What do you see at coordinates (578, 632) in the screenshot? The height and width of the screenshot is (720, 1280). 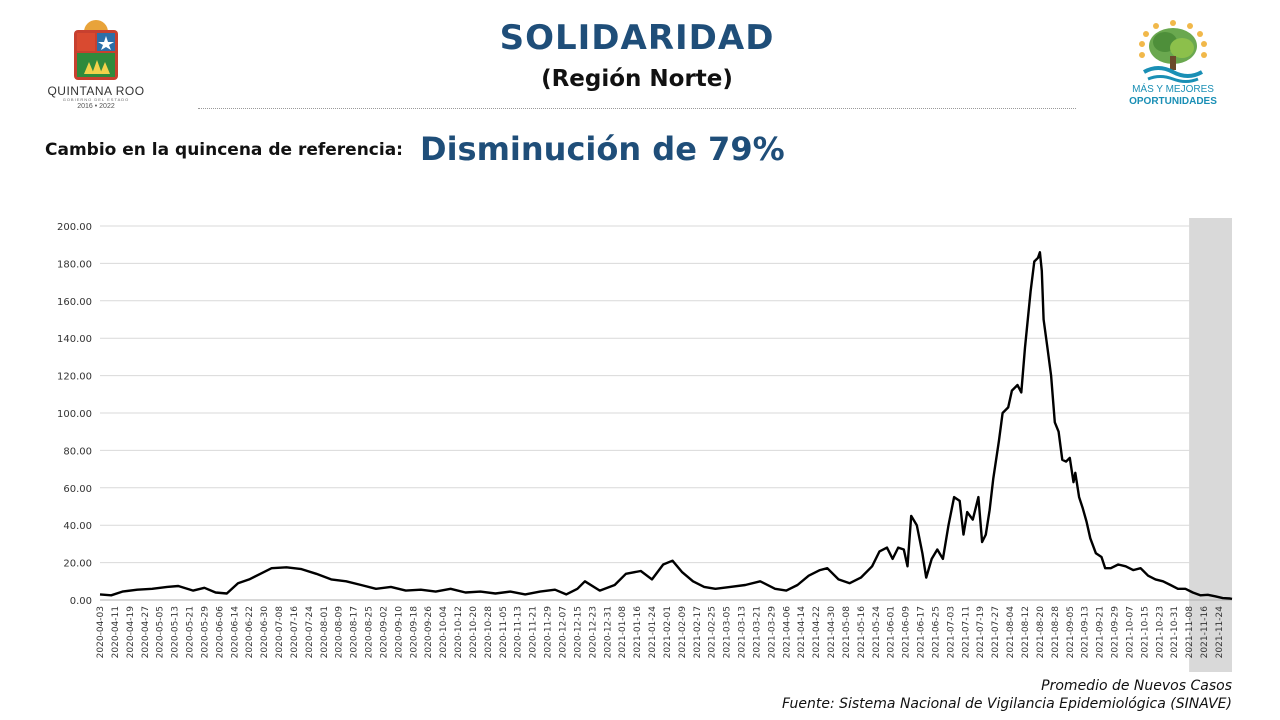 I see `x-tick-label: 2020-12-15` at bounding box center [578, 632].